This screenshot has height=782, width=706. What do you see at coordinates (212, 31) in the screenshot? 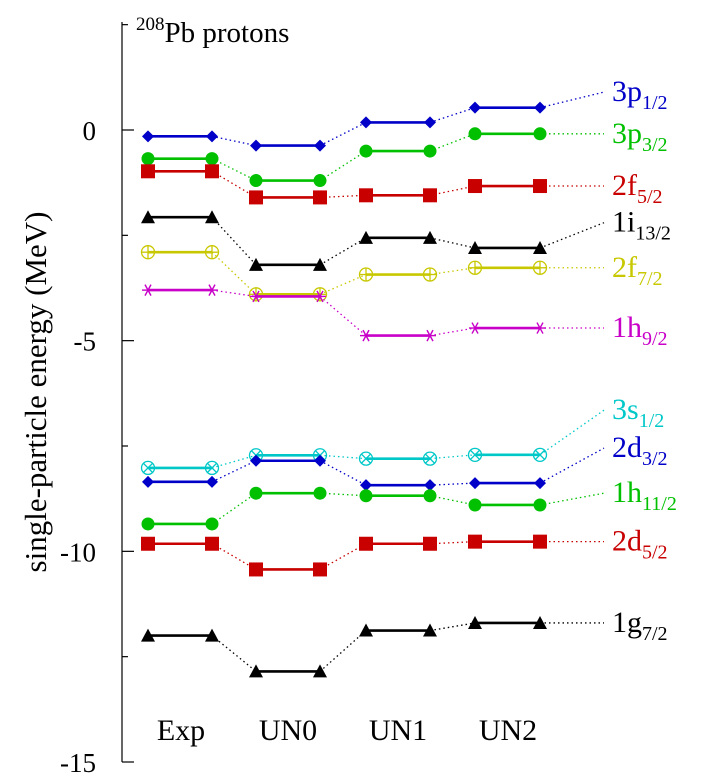
I see `chart-title: 208Pb protons` at bounding box center [212, 31].